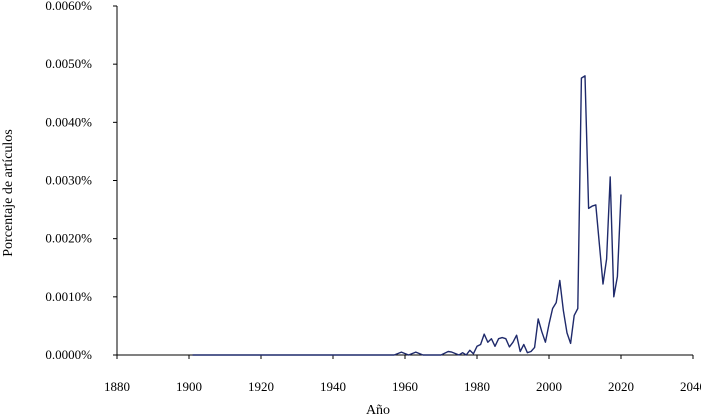 This screenshot has width=701, height=417. Describe the element at coordinates (8, 193) in the screenshot. I see `y-axis-title: Porcentaje de artículos` at that location.